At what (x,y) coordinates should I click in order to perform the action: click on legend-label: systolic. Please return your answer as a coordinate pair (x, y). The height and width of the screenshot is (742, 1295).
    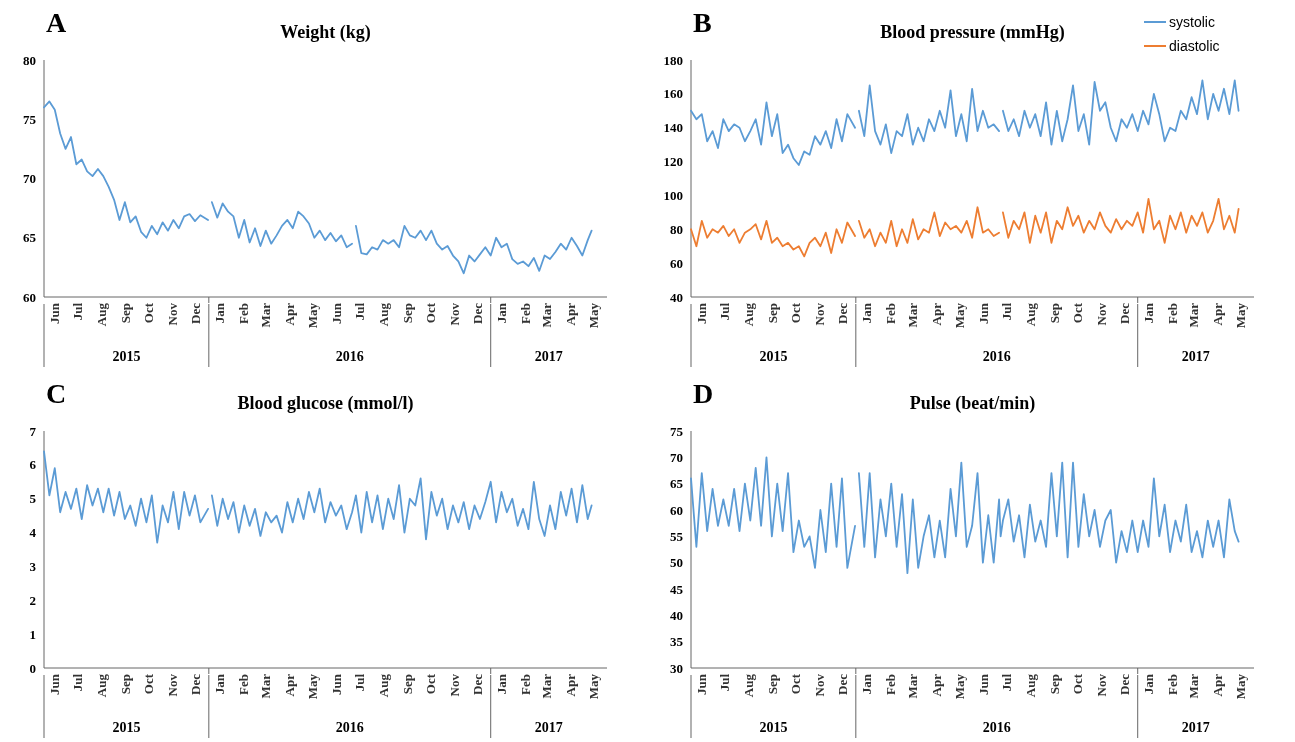
    Looking at the image, I should click on (1192, 21).